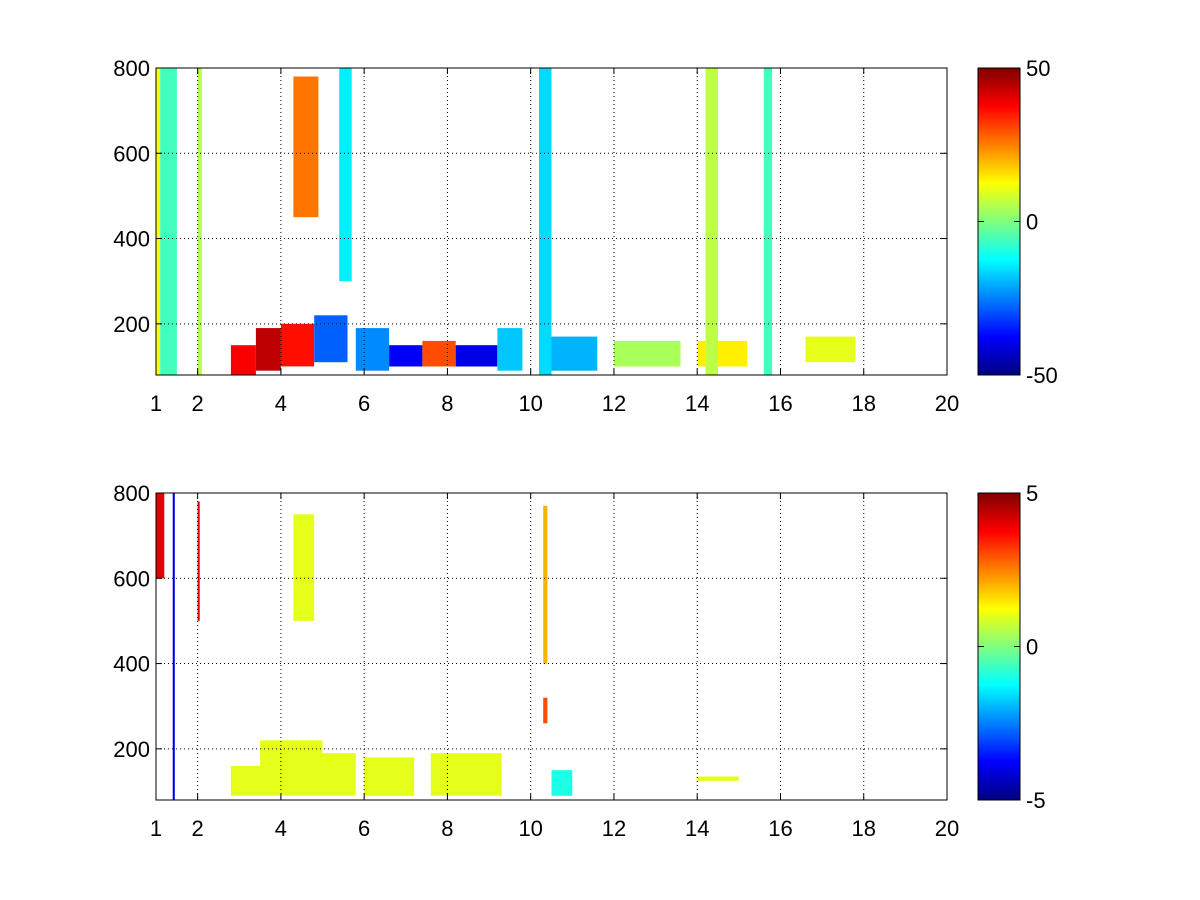 This screenshot has width=1200, height=900. I want to click on colorbar-ticks: 5 0 -5, so click(1012, 647).